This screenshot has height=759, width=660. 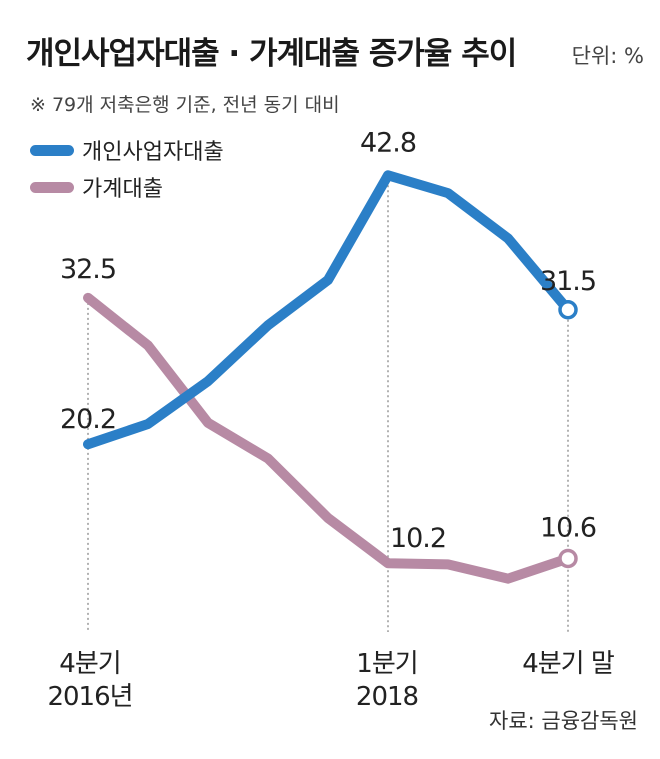 I want to click on legend-swatch-business, so click(x=52, y=150).